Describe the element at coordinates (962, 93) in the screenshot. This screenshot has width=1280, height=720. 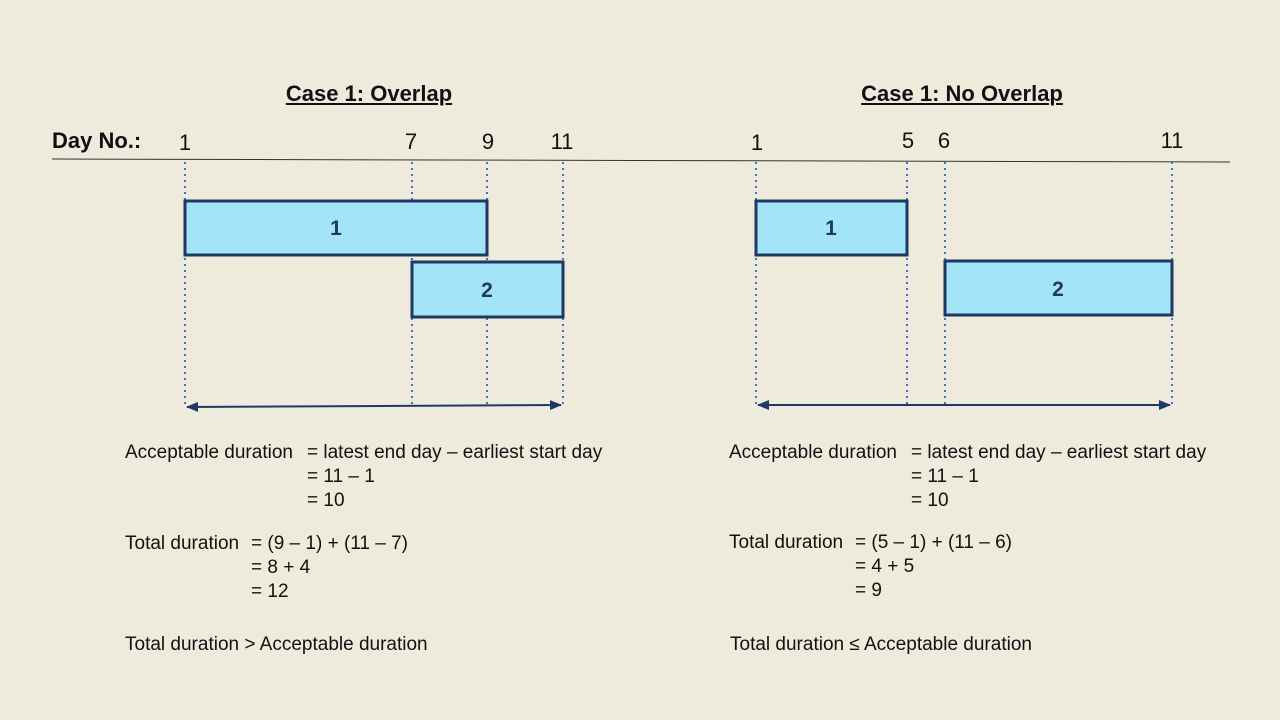
I see `no-overlap-case-title: Case 1: No Overlap` at that location.